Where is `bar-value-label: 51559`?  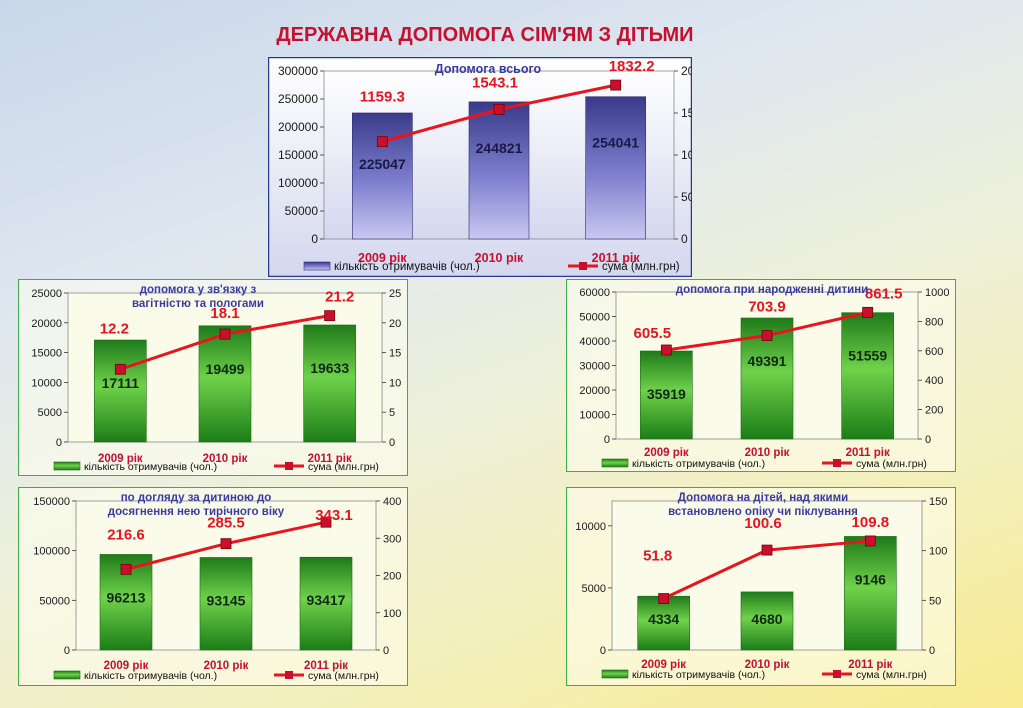 bar-value-label: 51559 is located at coordinates (867, 356).